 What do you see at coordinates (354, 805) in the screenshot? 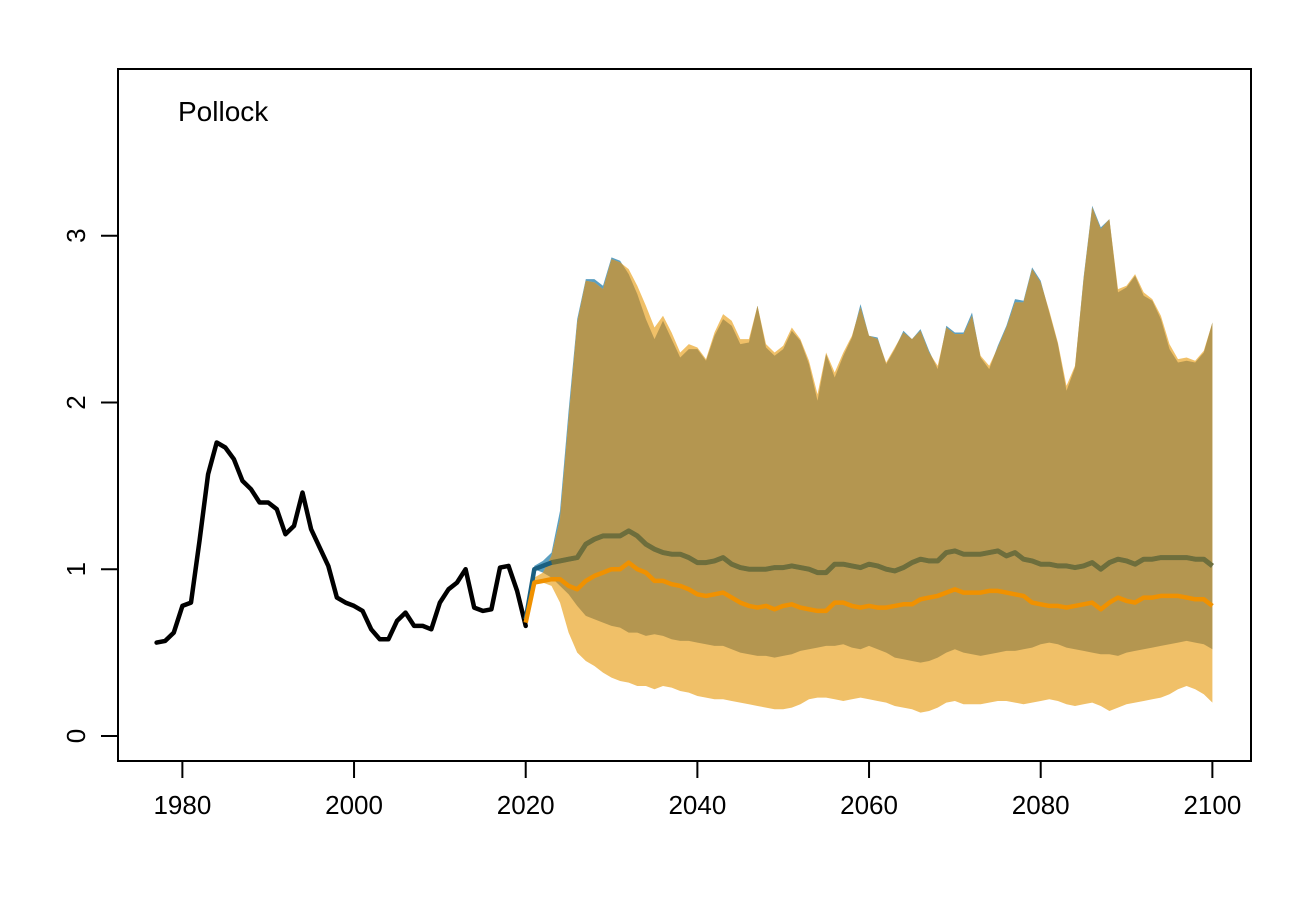
I see `x-tick-label: 2000` at bounding box center [354, 805].